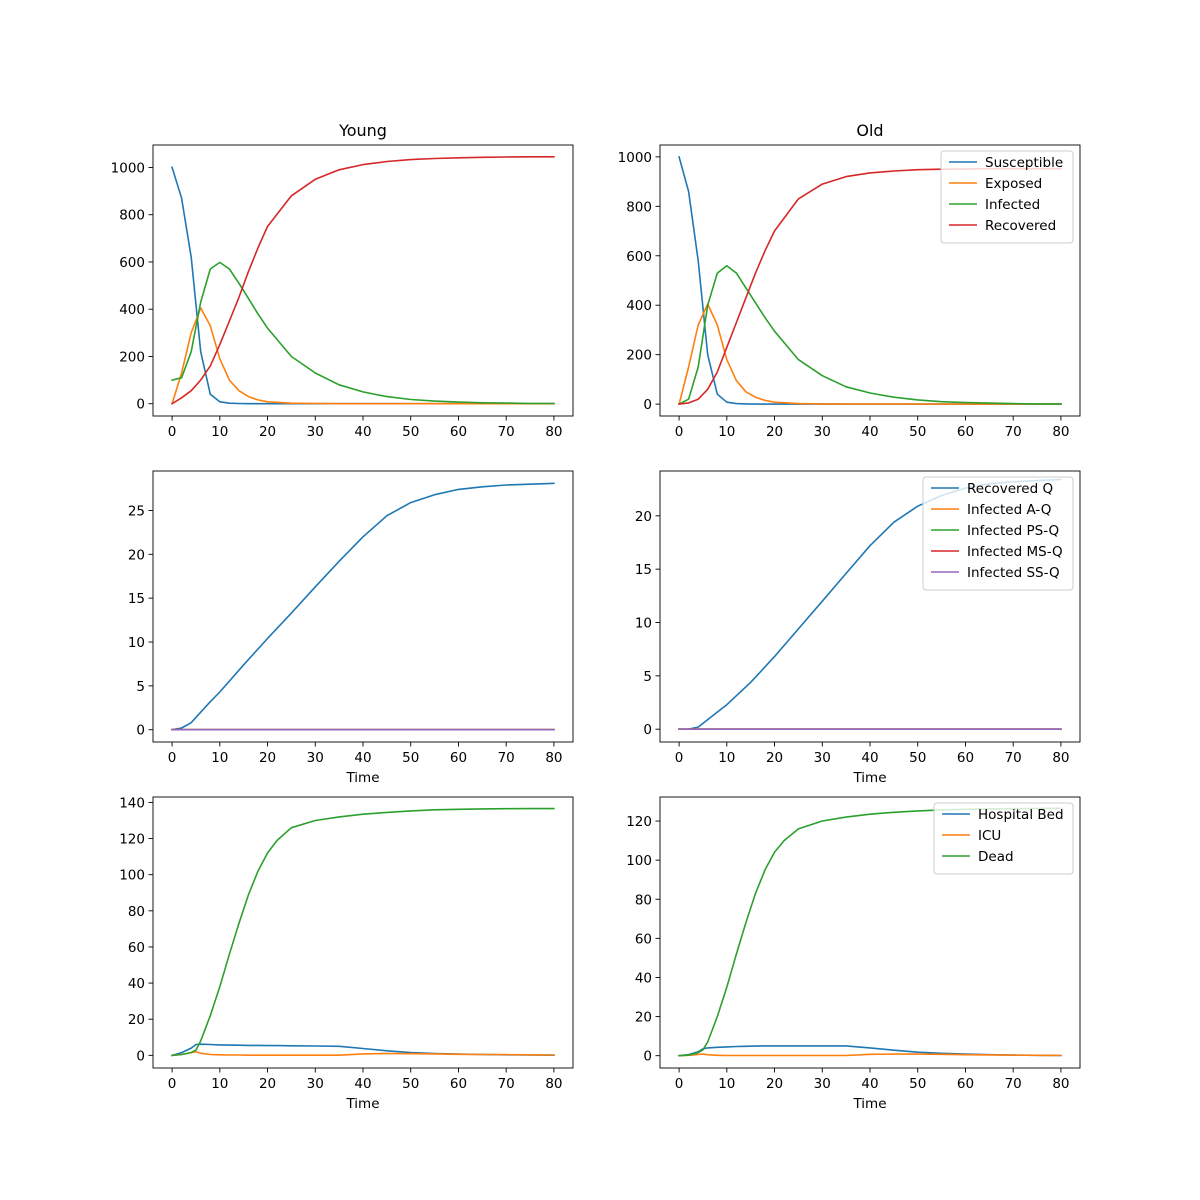 The image size is (1200, 1200). I want to click on y-tick-label: 100, so click(132, 876).